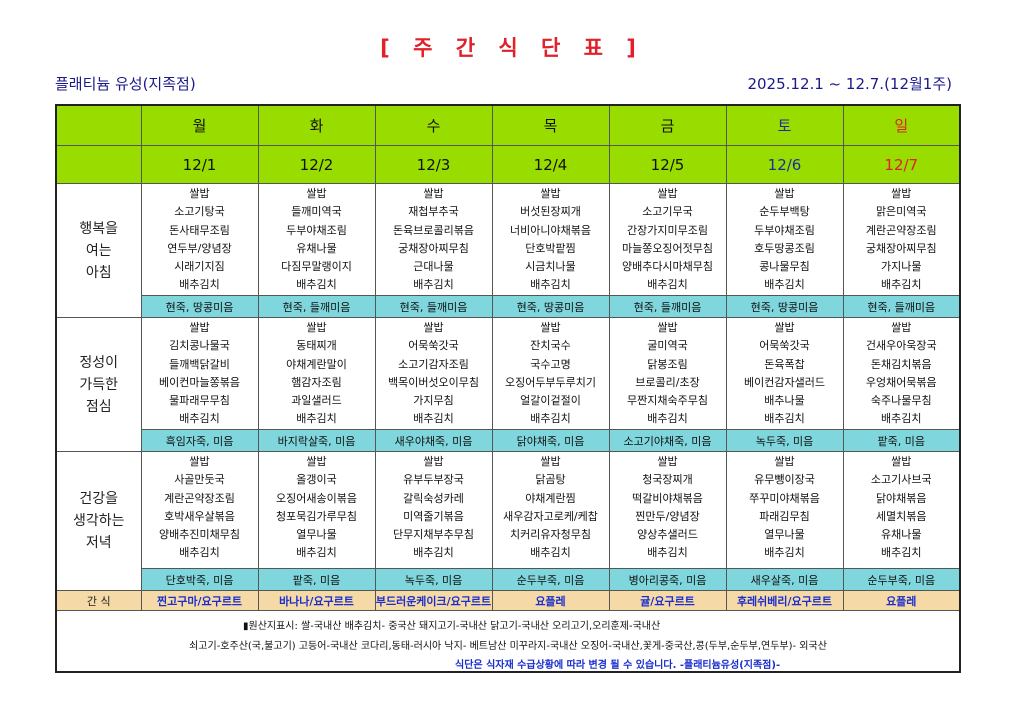 The image size is (1024, 724). I want to click on menu-item: 갈릭숙성카레, so click(433, 498).